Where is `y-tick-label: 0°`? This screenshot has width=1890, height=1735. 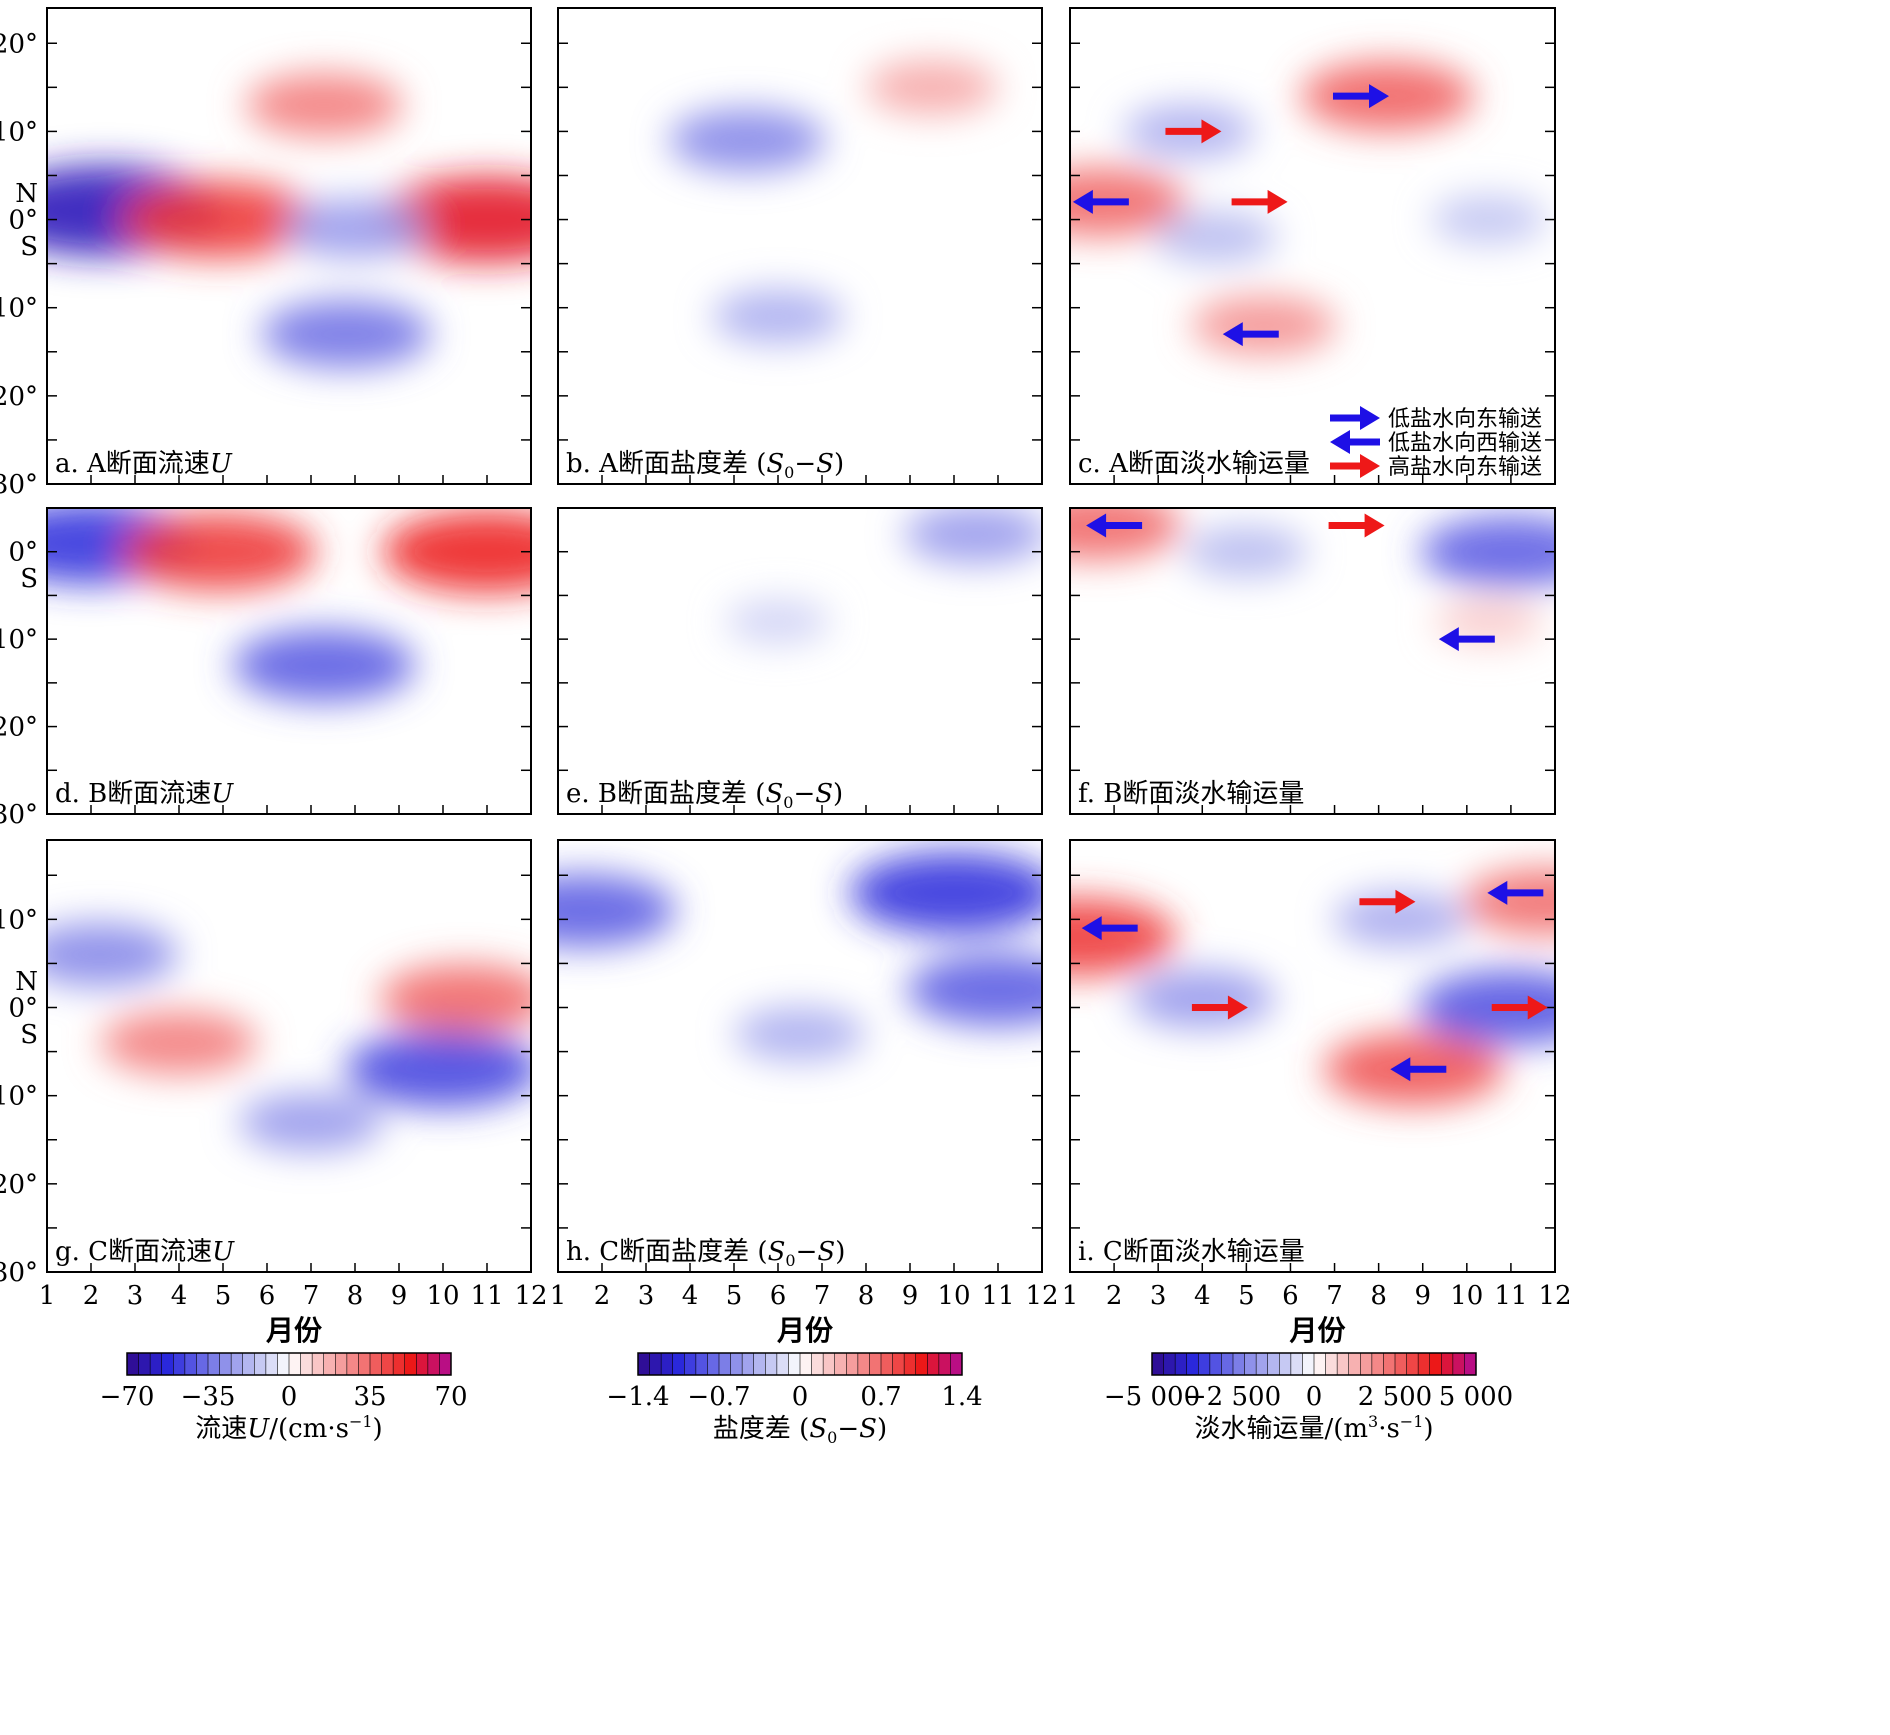
y-tick-label: 0° is located at coordinates (23, 1009).